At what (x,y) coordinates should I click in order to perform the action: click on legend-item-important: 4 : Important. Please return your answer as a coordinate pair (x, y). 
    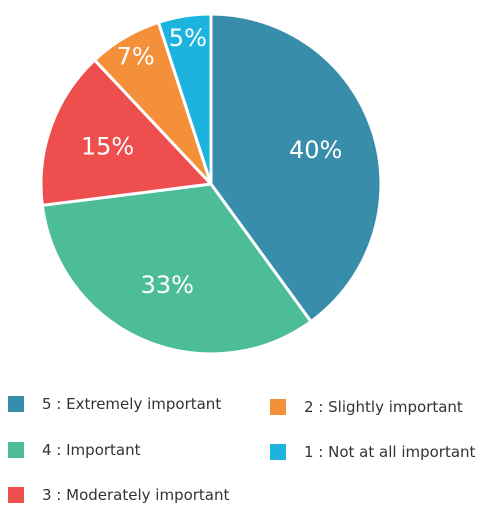
    Looking at the image, I should click on (74, 450).